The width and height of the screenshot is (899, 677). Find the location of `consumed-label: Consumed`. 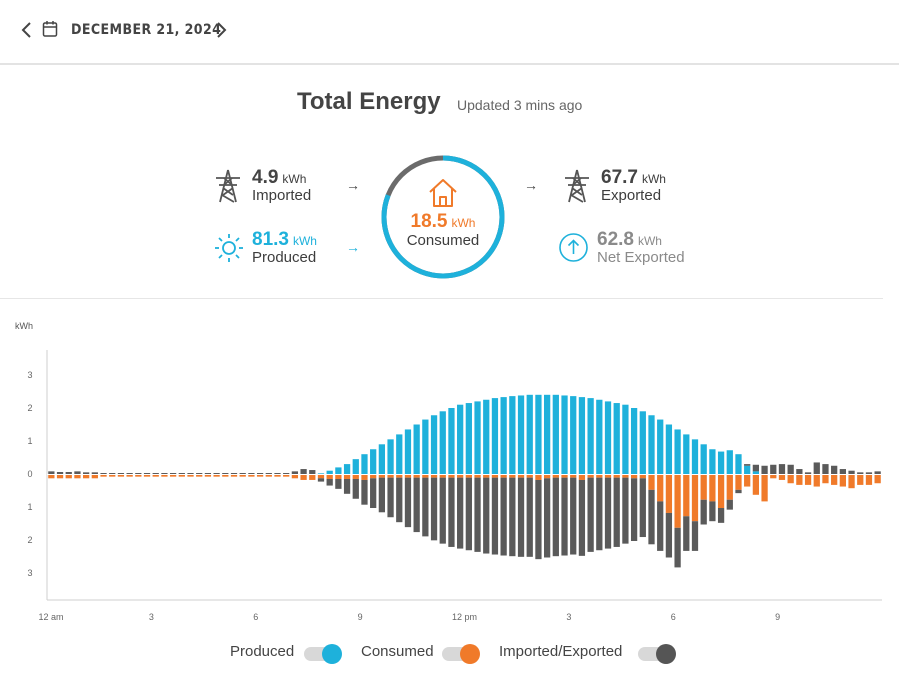

consumed-label: Consumed is located at coordinates (443, 240).